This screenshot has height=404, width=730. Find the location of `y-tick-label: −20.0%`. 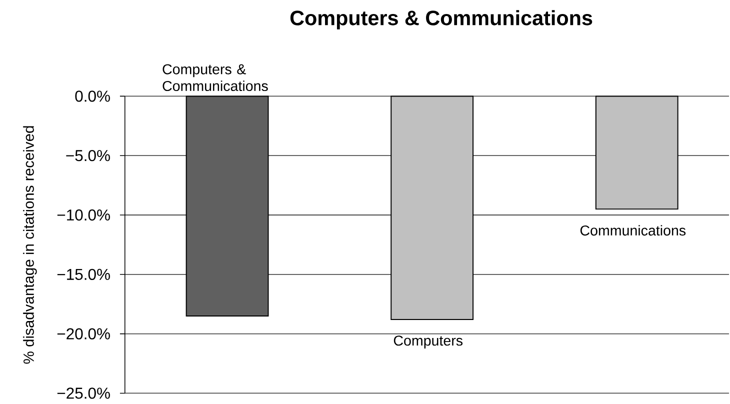

y-tick-label: −20.0% is located at coordinates (83, 334).